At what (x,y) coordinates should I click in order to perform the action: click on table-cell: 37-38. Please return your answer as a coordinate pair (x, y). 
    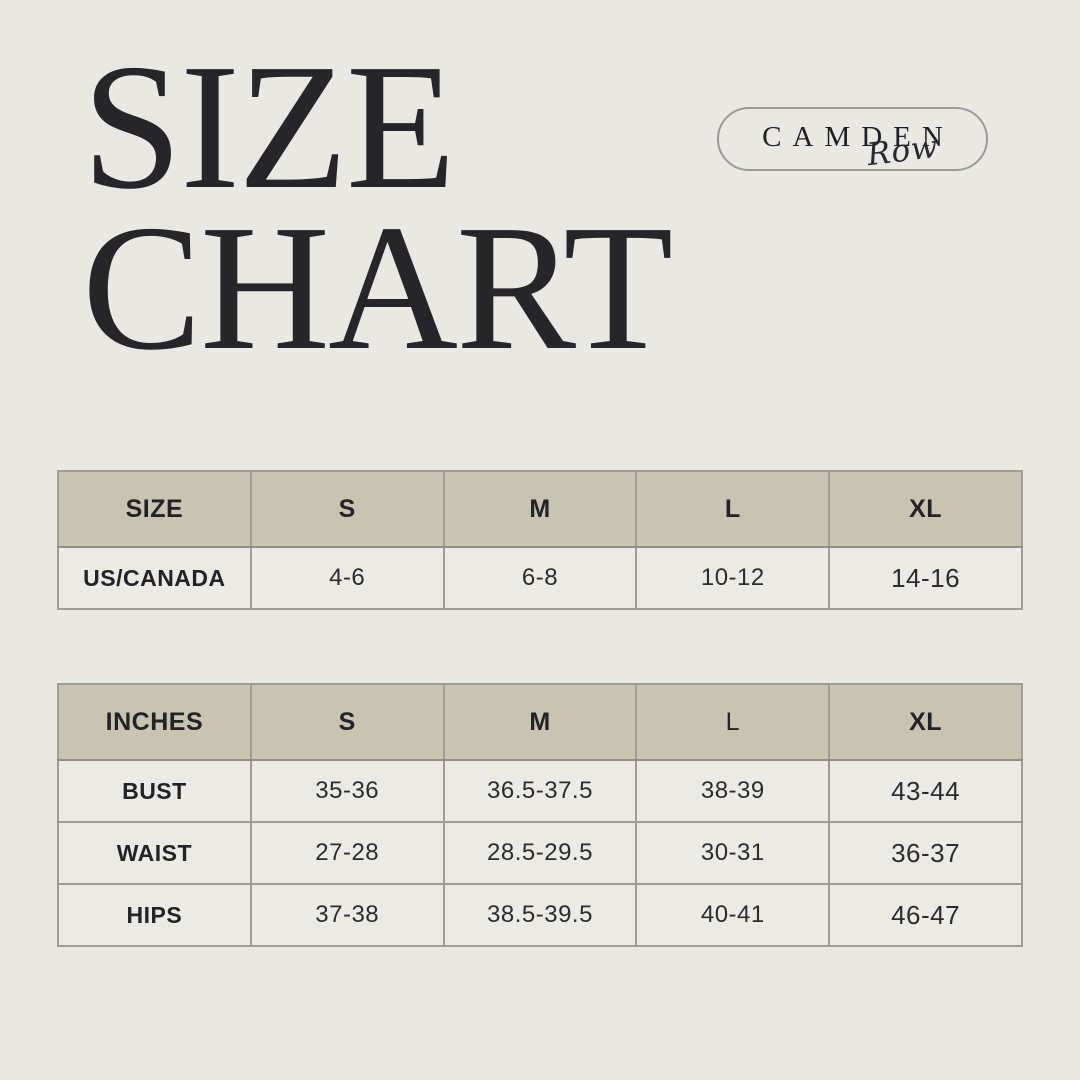
    Looking at the image, I should click on (347, 915).